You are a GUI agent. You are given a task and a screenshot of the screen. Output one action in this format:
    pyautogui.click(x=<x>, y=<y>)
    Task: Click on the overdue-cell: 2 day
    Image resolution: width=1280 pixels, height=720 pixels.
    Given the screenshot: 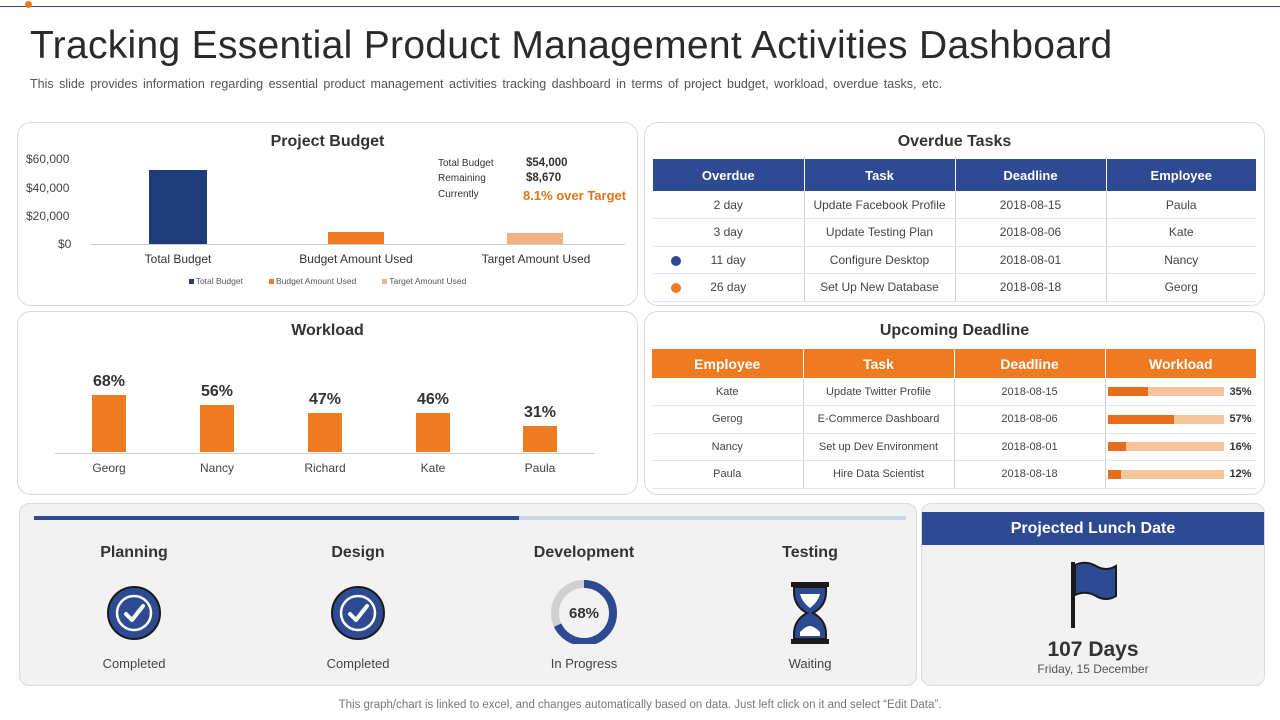 What is the action you would take?
    pyautogui.click(x=729, y=205)
    